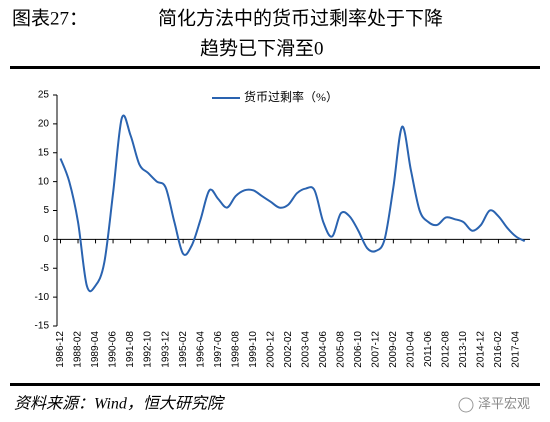  I want to click on chart-title: 趋势已下滑至0, so click(262, 48).